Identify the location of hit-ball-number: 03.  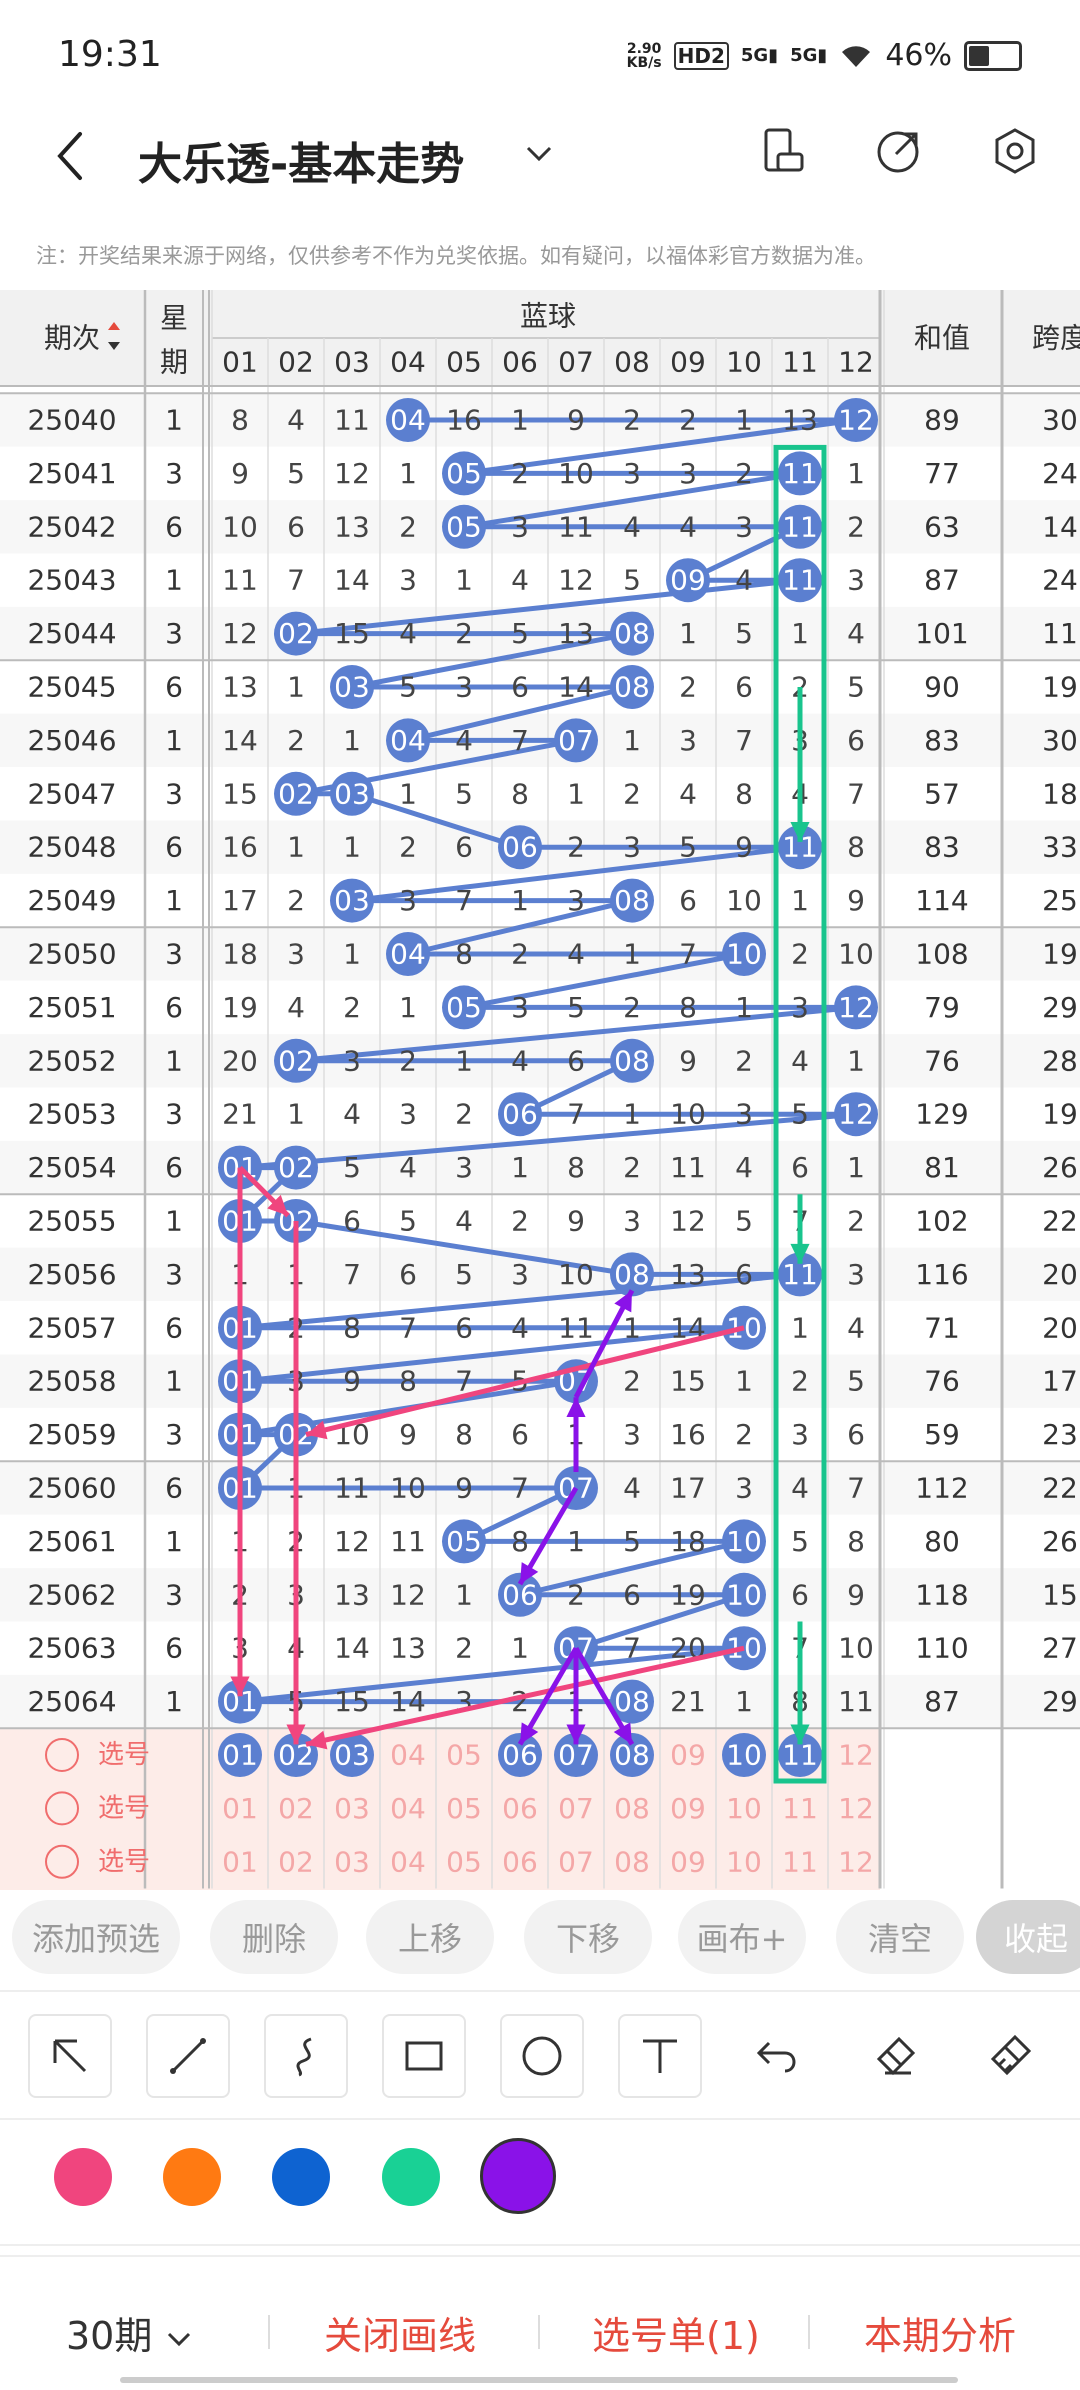
(352, 687).